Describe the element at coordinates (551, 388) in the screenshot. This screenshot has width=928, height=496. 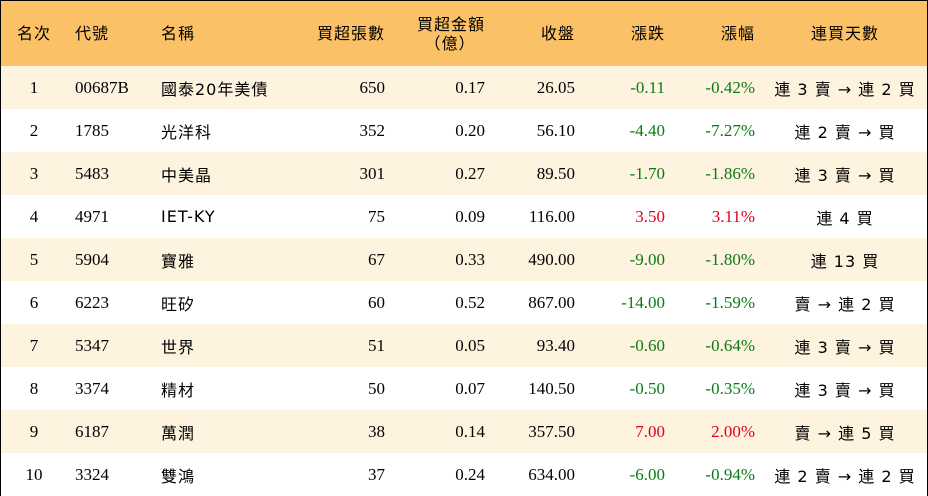
I see `close-cell: 140.50` at that location.